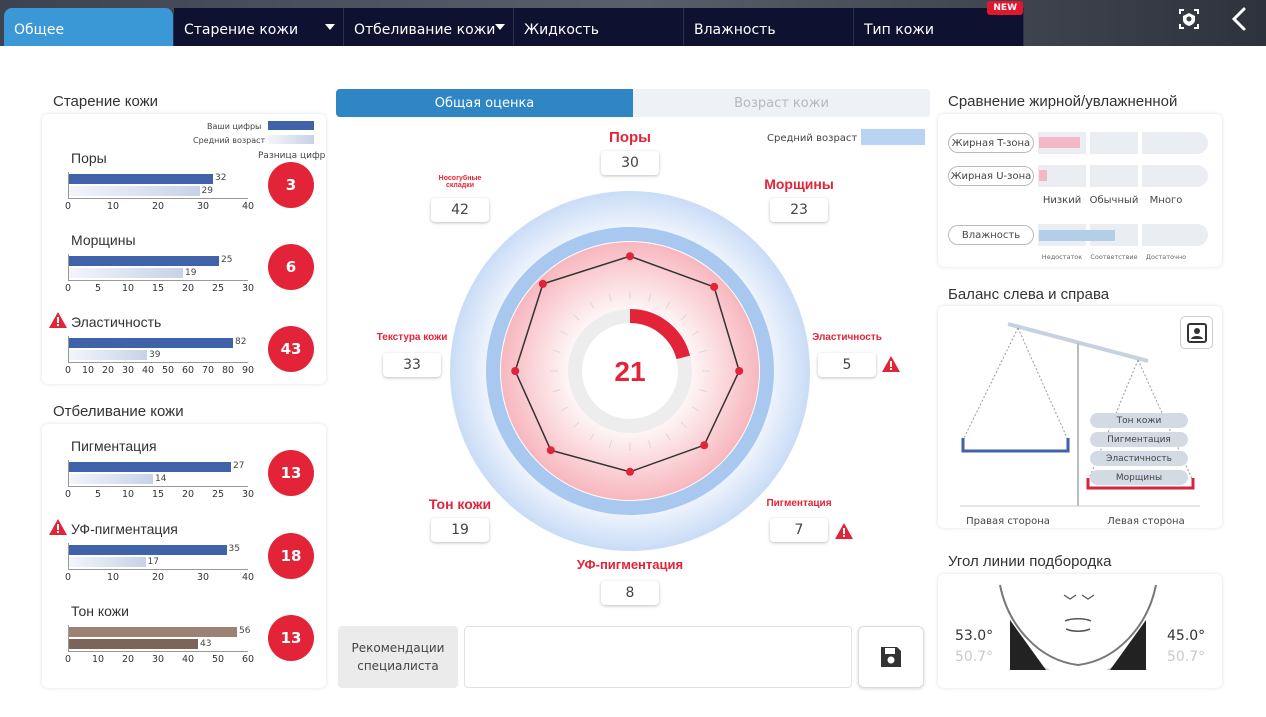  I want to click on radar-axis-label: Текстура кожи, so click(412, 337).